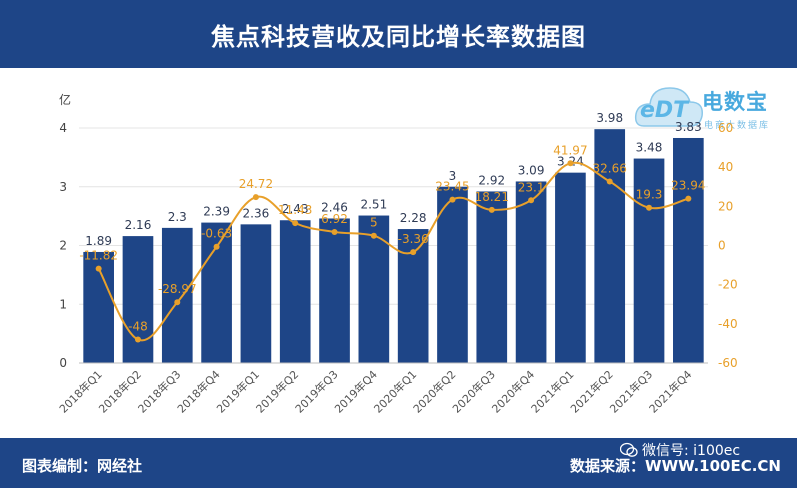  I want to click on growth-value-label: 24.72, so click(256, 184).